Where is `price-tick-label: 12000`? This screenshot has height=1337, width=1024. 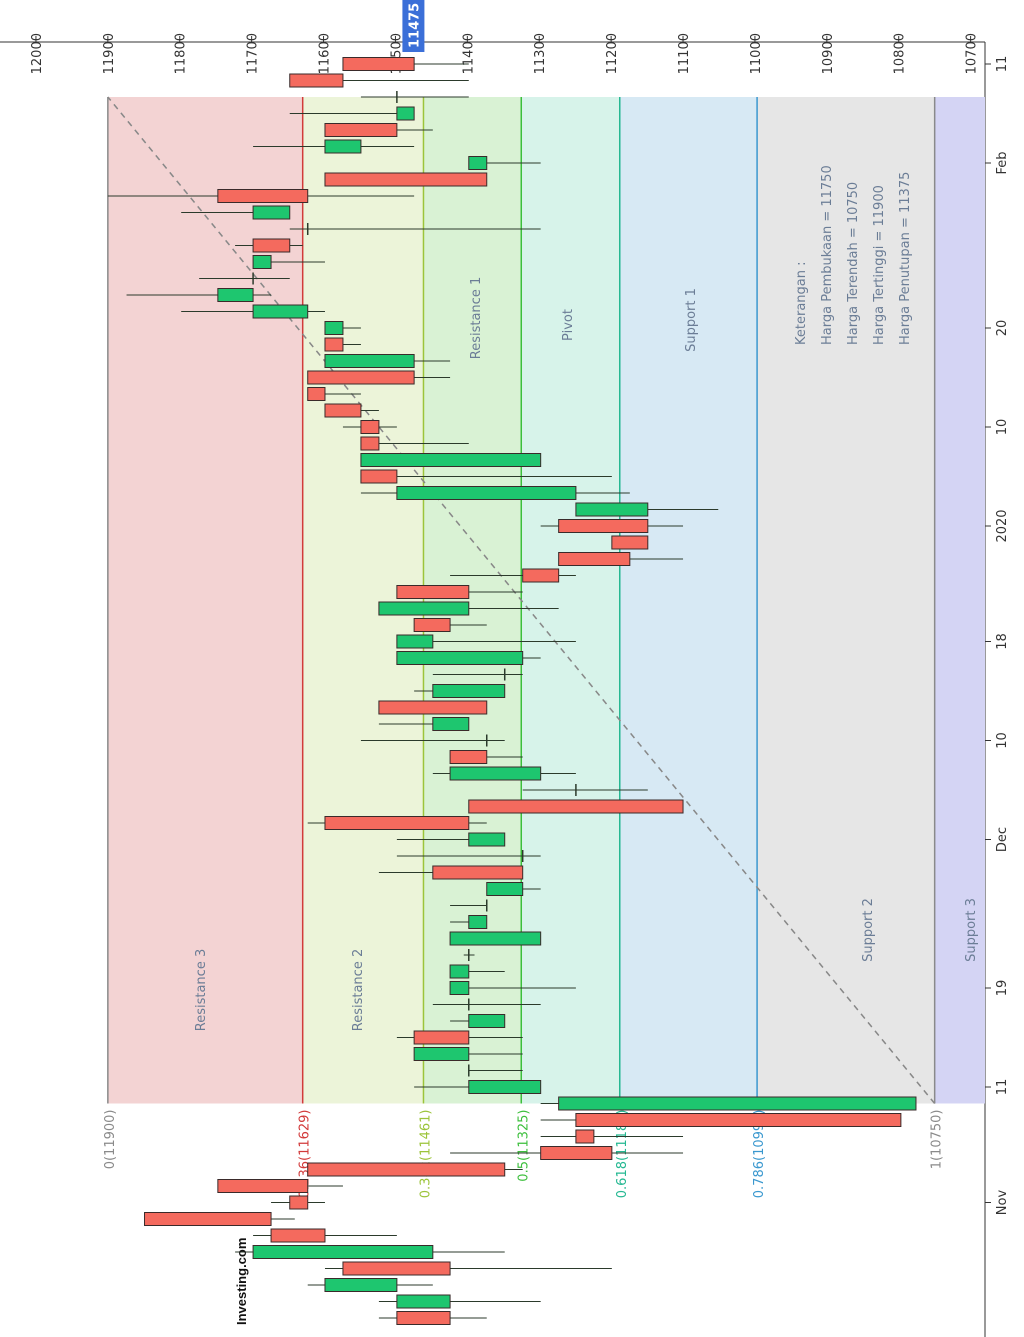 price-tick-label: 12000 is located at coordinates (37, 53).